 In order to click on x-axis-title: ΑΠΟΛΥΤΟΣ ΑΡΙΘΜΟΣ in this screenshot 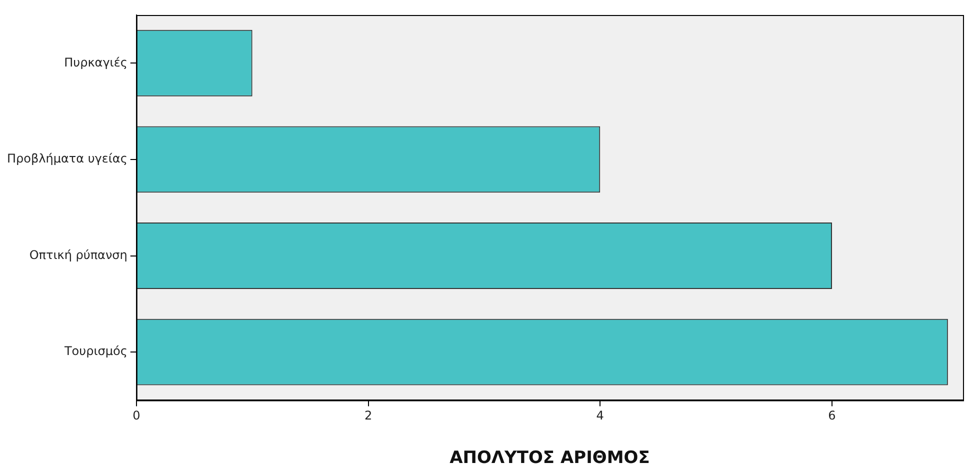, I will do `click(550, 458)`.